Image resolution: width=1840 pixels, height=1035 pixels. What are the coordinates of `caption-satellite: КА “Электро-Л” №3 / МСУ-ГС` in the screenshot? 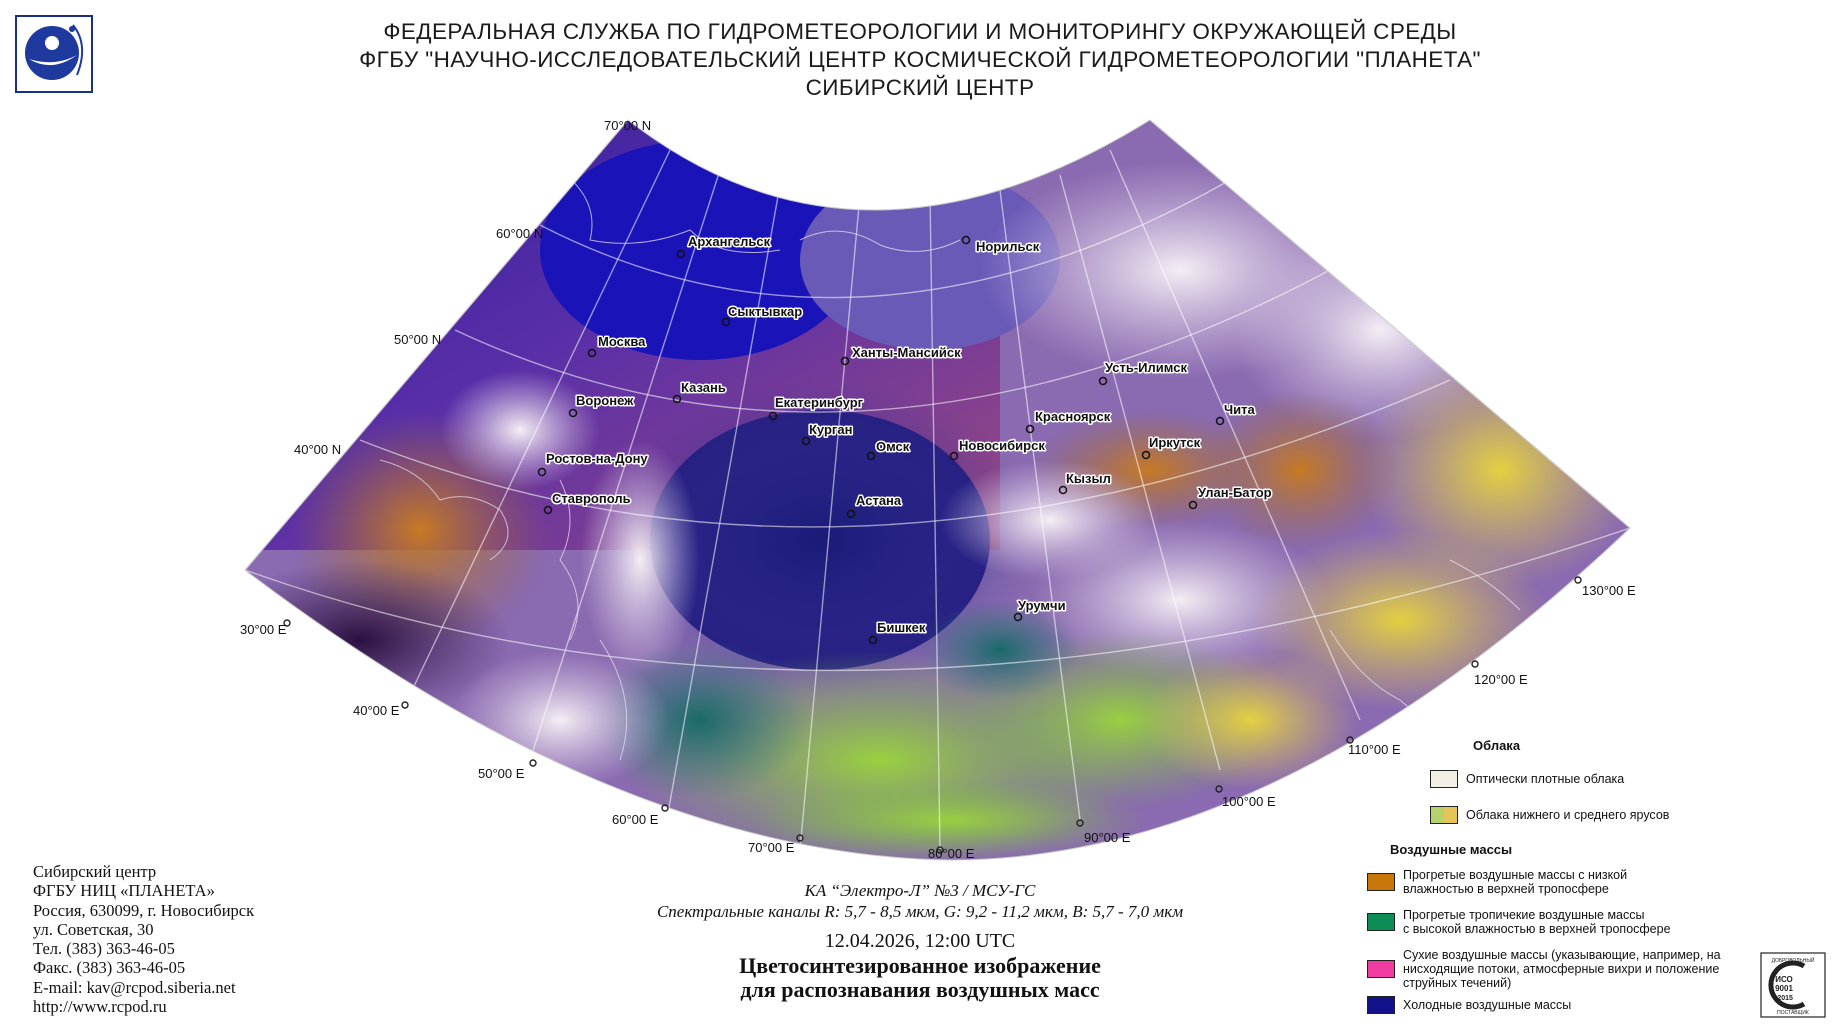 It's located at (920, 890).